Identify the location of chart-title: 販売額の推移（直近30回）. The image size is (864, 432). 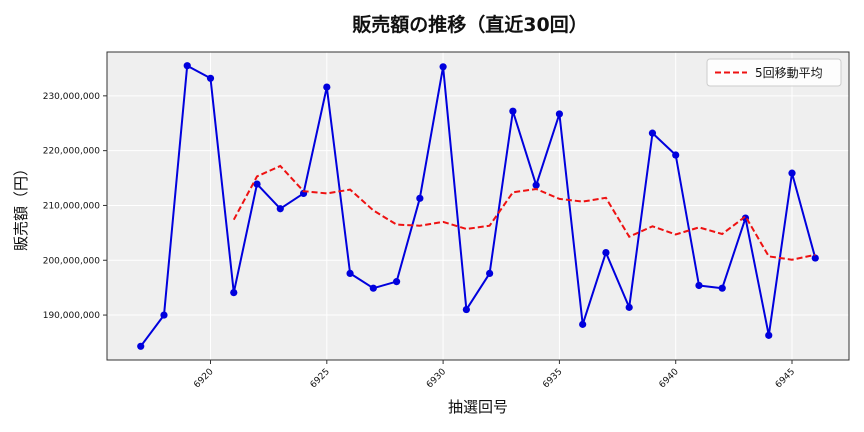
(469, 24).